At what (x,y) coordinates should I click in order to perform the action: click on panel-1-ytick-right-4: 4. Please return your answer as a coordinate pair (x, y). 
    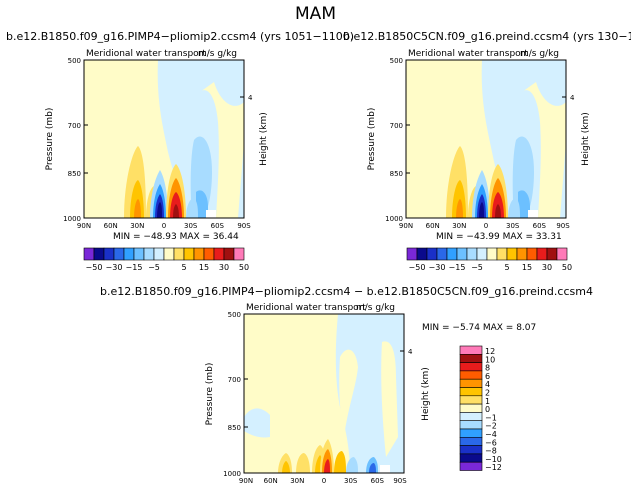
    Looking at the image, I should click on (250, 98).